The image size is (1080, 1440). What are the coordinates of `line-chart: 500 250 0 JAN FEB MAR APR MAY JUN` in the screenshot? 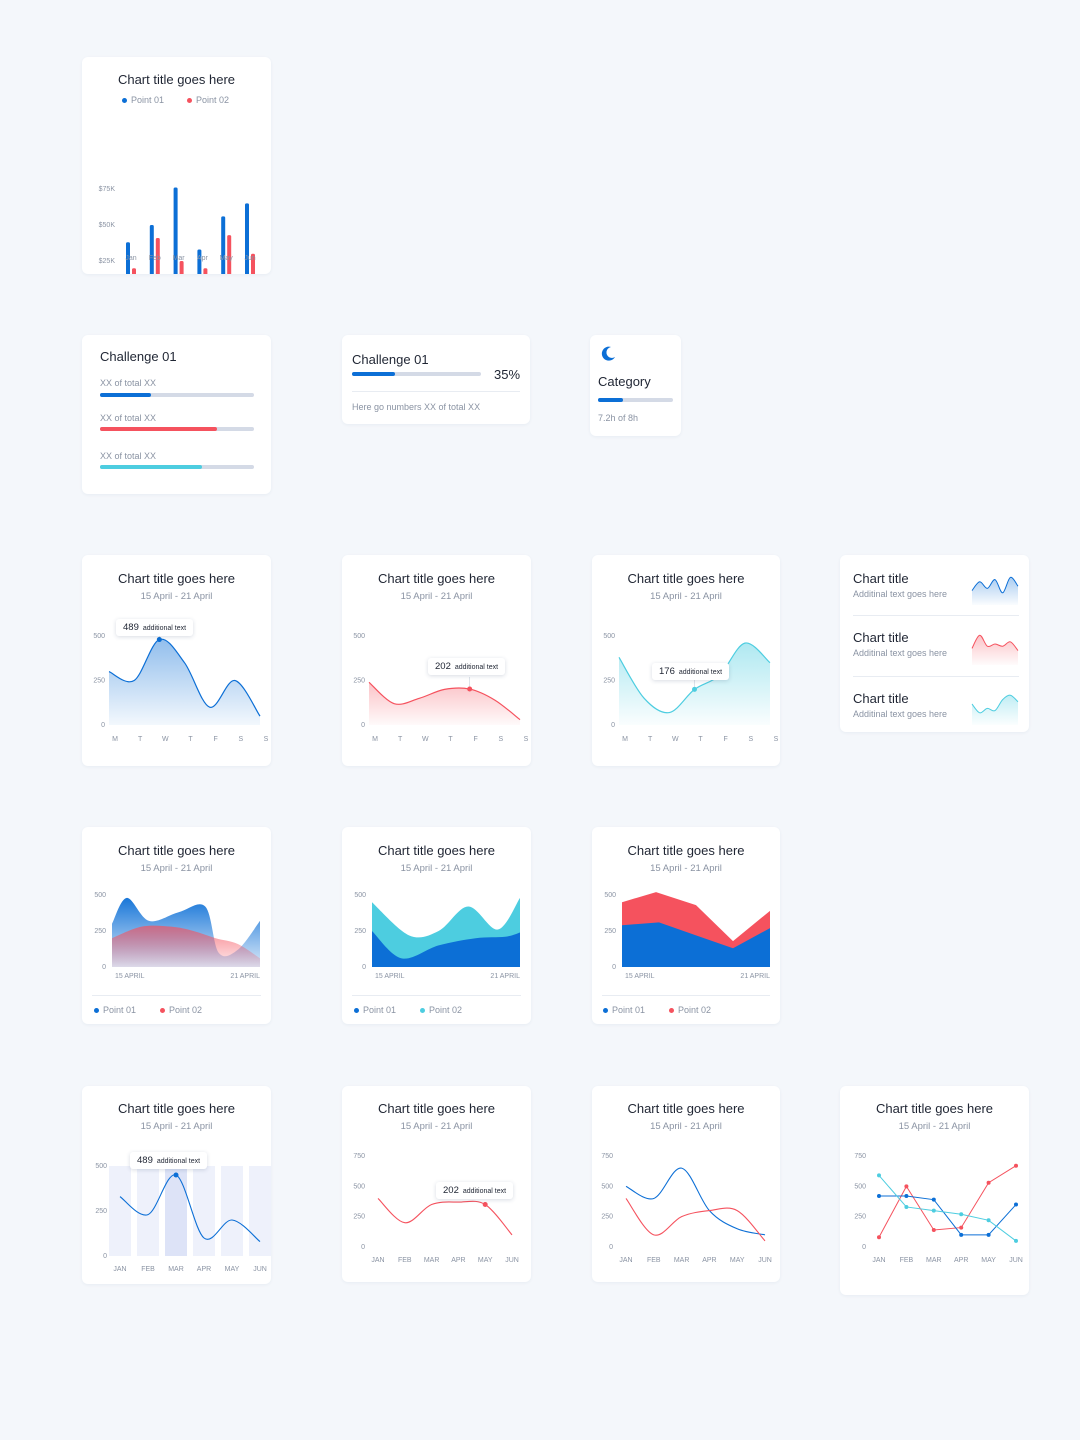 It's located at (183, 1218).